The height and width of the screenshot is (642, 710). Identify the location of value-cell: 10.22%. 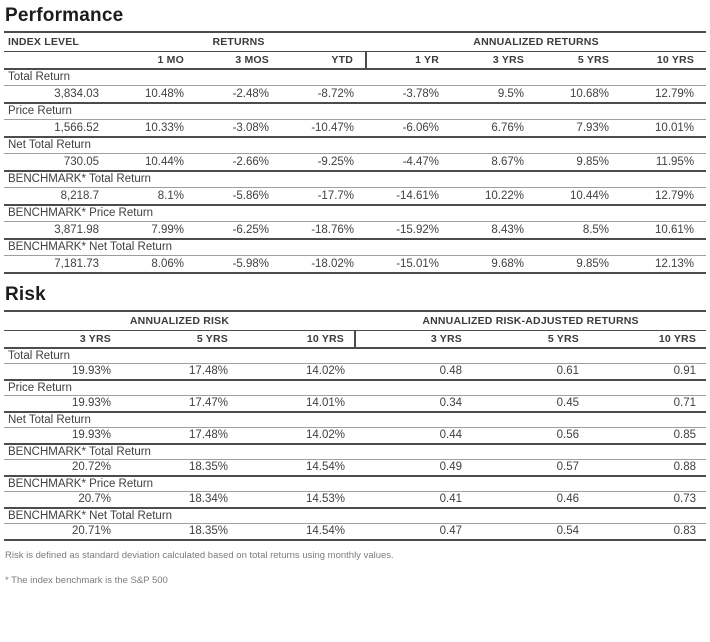
(494, 196).